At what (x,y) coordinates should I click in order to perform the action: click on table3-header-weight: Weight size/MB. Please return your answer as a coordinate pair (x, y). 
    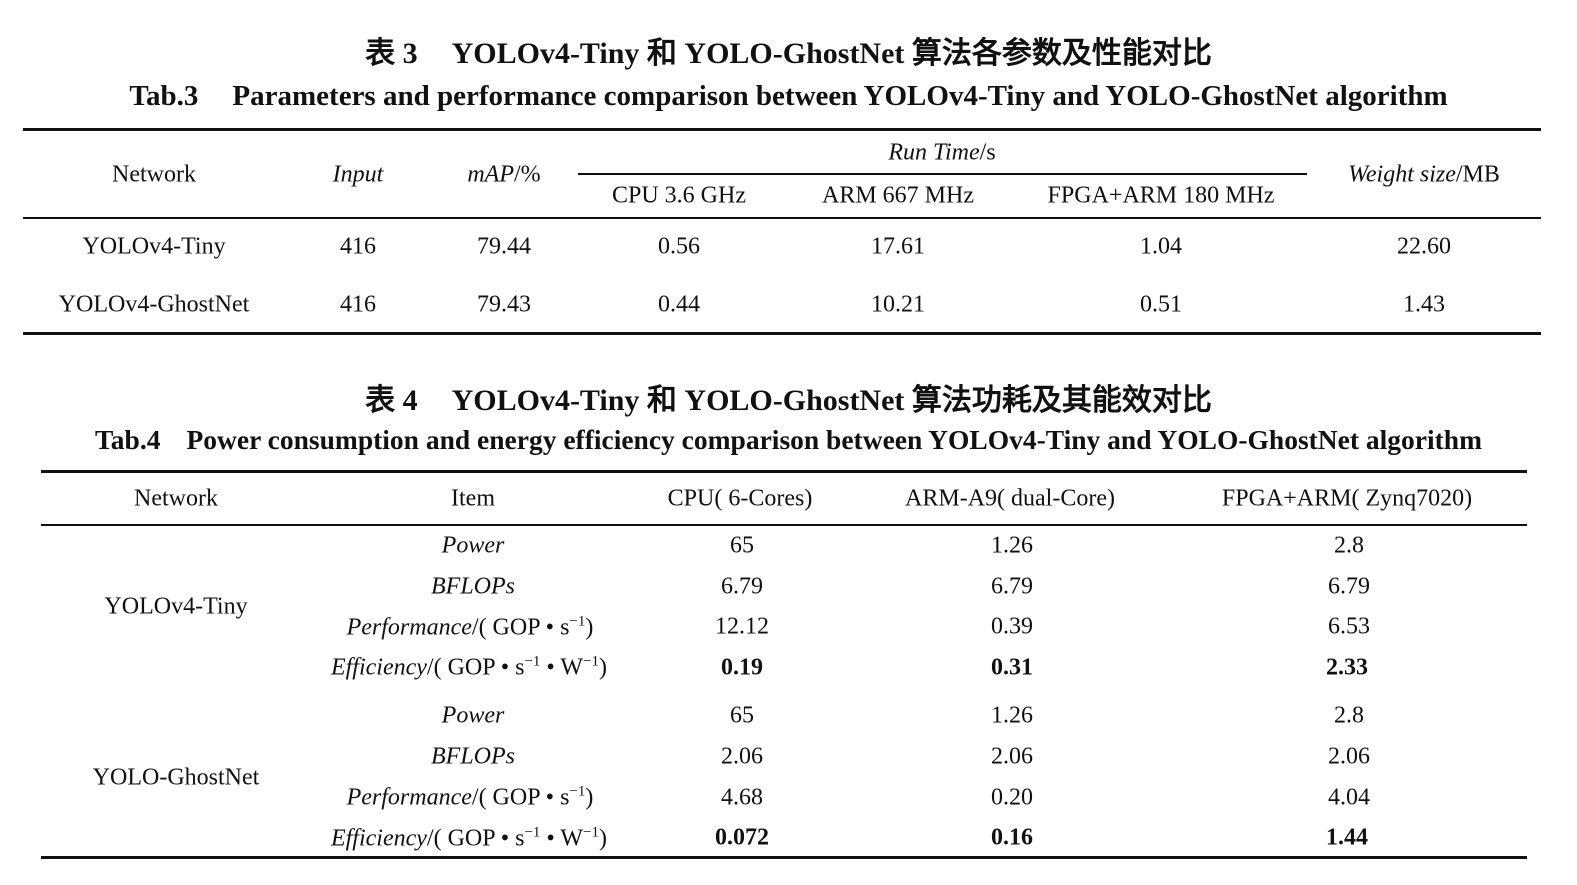
    Looking at the image, I should click on (1424, 175).